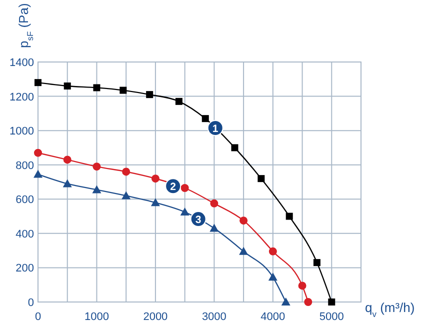 Image resolution: width=422 pixels, height=324 pixels. Describe the element at coordinates (215, 128) in the screenshot. I see `annotation: 1` at that location.